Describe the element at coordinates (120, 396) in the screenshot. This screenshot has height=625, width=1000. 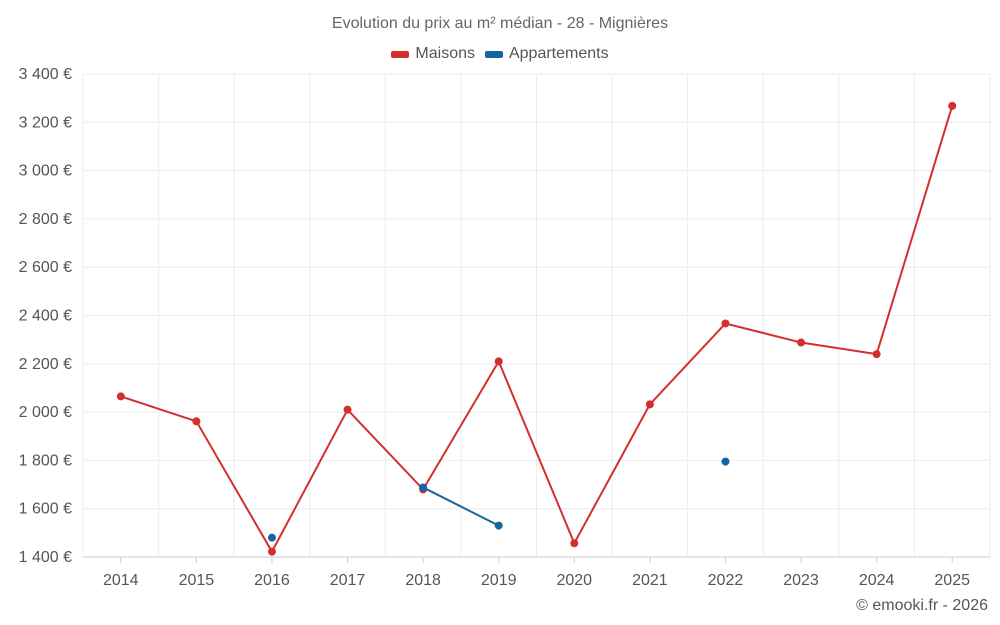
I see `data-point-maisons-2014` at that location.